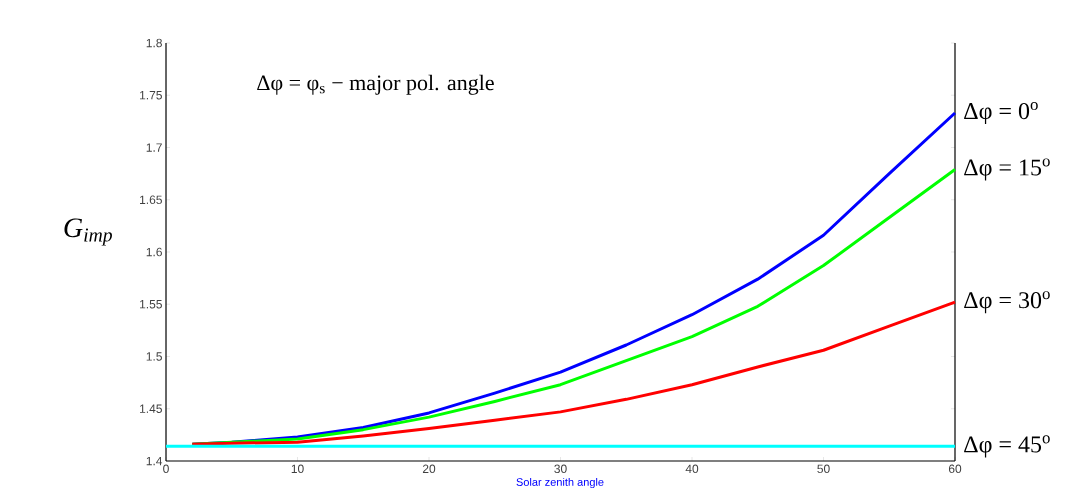 This screenshot has height=499, width=1087. I want to click on y-tick-label: 1.45, so click(151, 408).